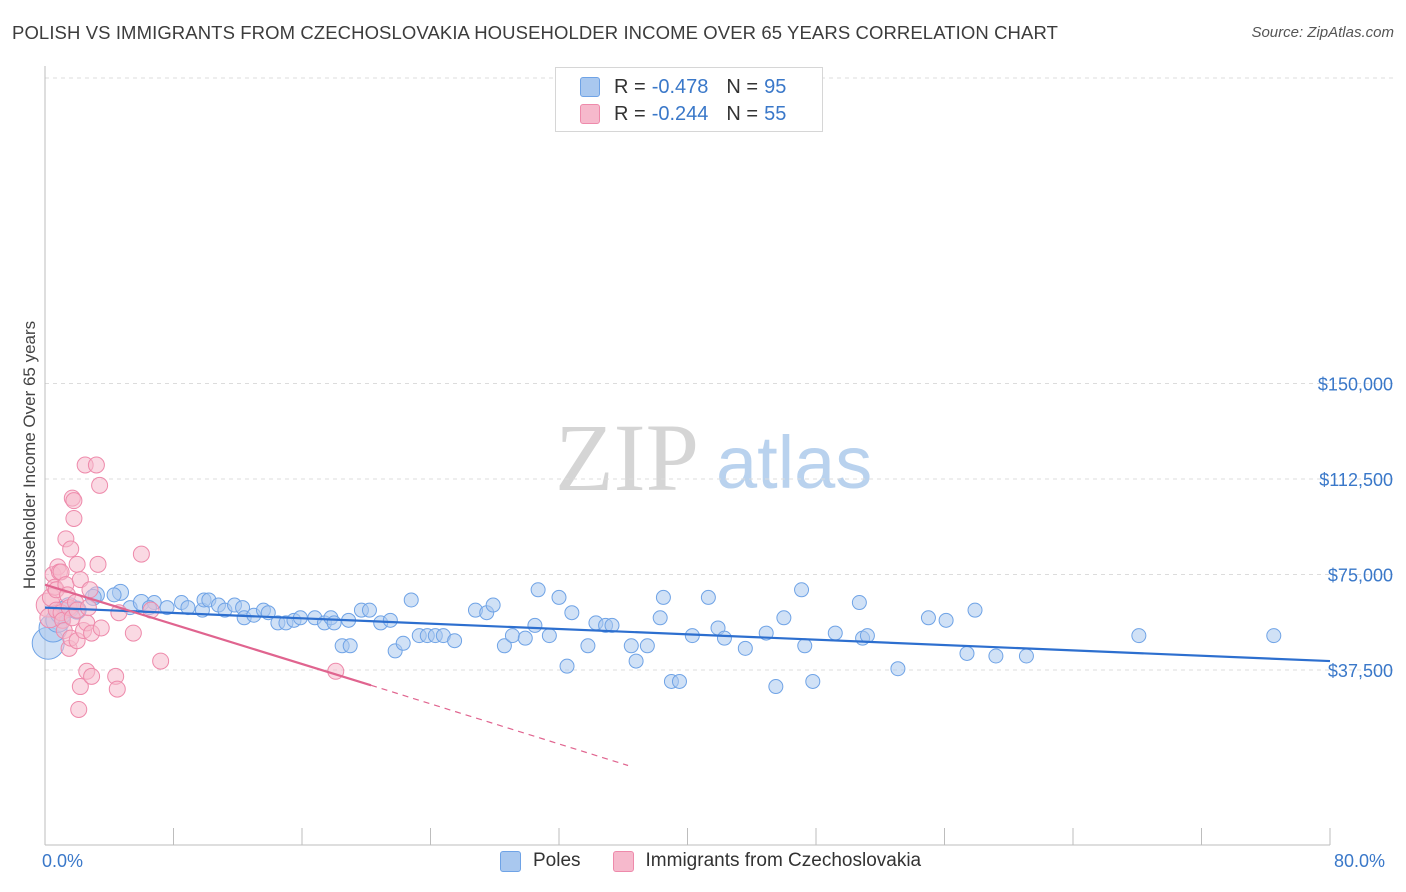 The image size is (1406, 892). What do you see at coordinates (1360, 576) in the screenshot?
I see `y-tick-label: $75,000` at bounding box center [1360, 576].